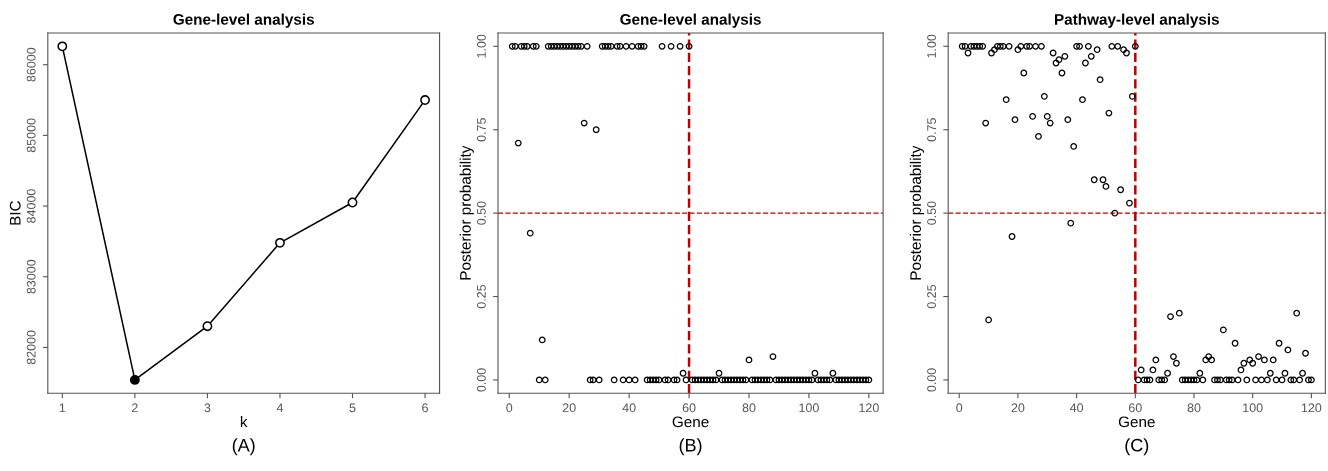 The height and width of the screenshot is (471, 1328). What do you see at coordinates (135, 408) in the screenshot?
I see `x-tick-label: 2` at bounding box center [135, 408].